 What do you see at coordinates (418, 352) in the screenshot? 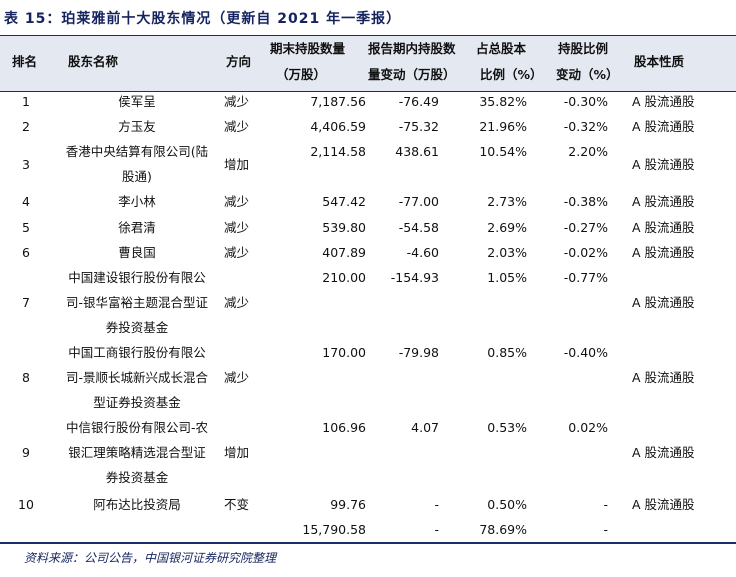
I see `qty-change-cell: -79.98` at bounding box center [418, 352].